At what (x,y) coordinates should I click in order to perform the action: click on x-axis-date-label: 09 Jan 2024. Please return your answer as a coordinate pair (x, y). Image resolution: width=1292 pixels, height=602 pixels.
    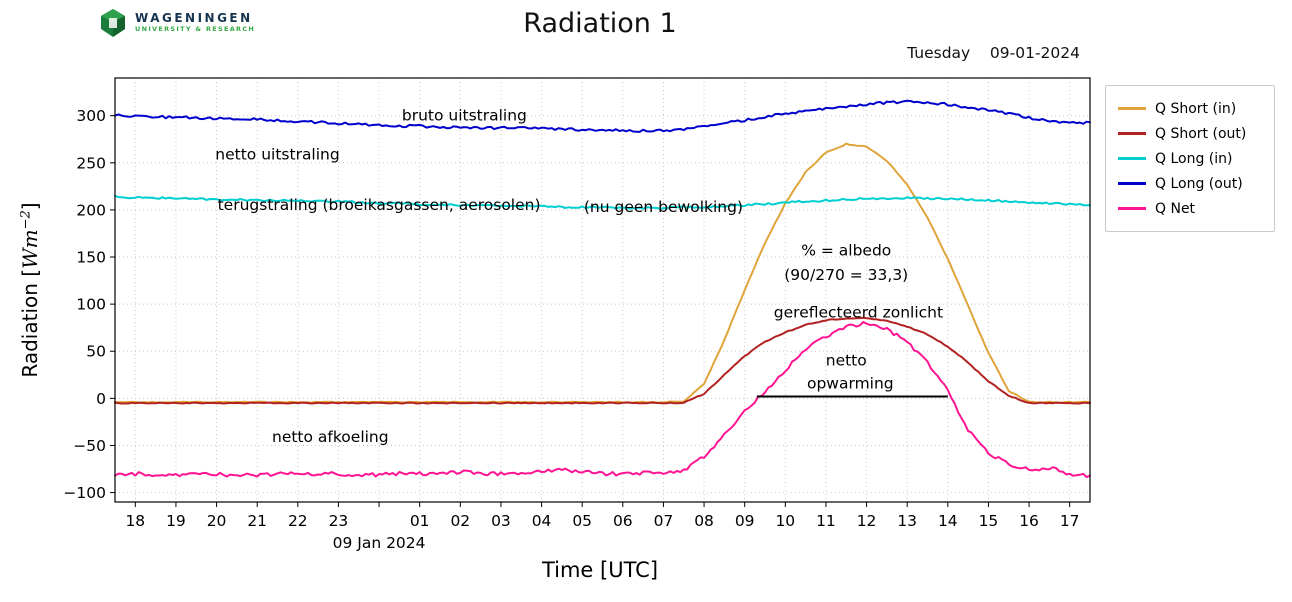
    Looking at the image, I should click on (379, 543).